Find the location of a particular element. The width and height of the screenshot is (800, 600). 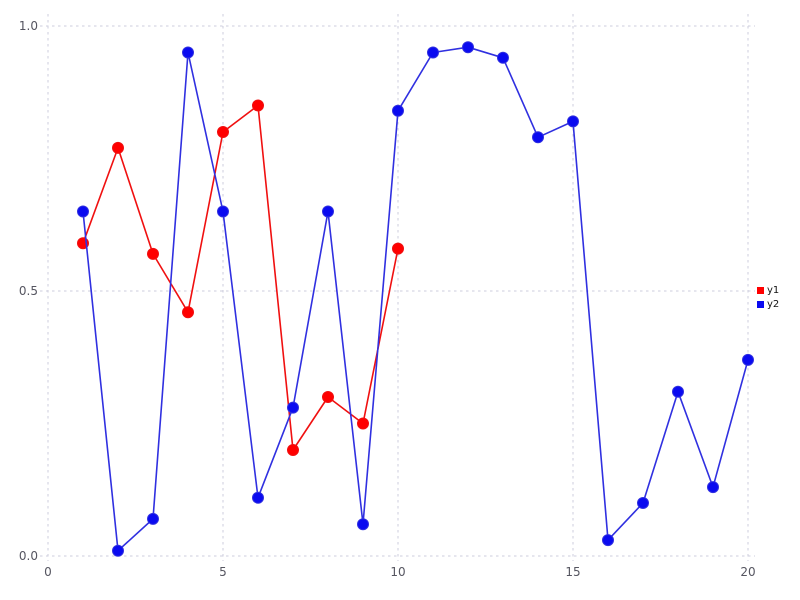

legend-label-y2: y2 is located at coordinates (773, 304).